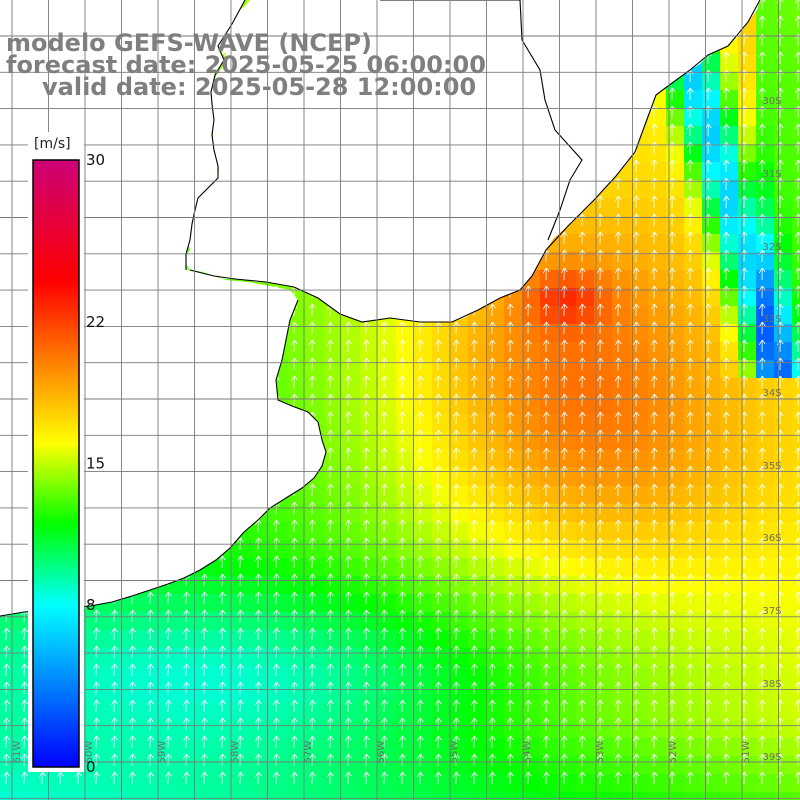 This screenshot has height=800, width=800. I want to click on lon-label: 61W, so click(17, 752).